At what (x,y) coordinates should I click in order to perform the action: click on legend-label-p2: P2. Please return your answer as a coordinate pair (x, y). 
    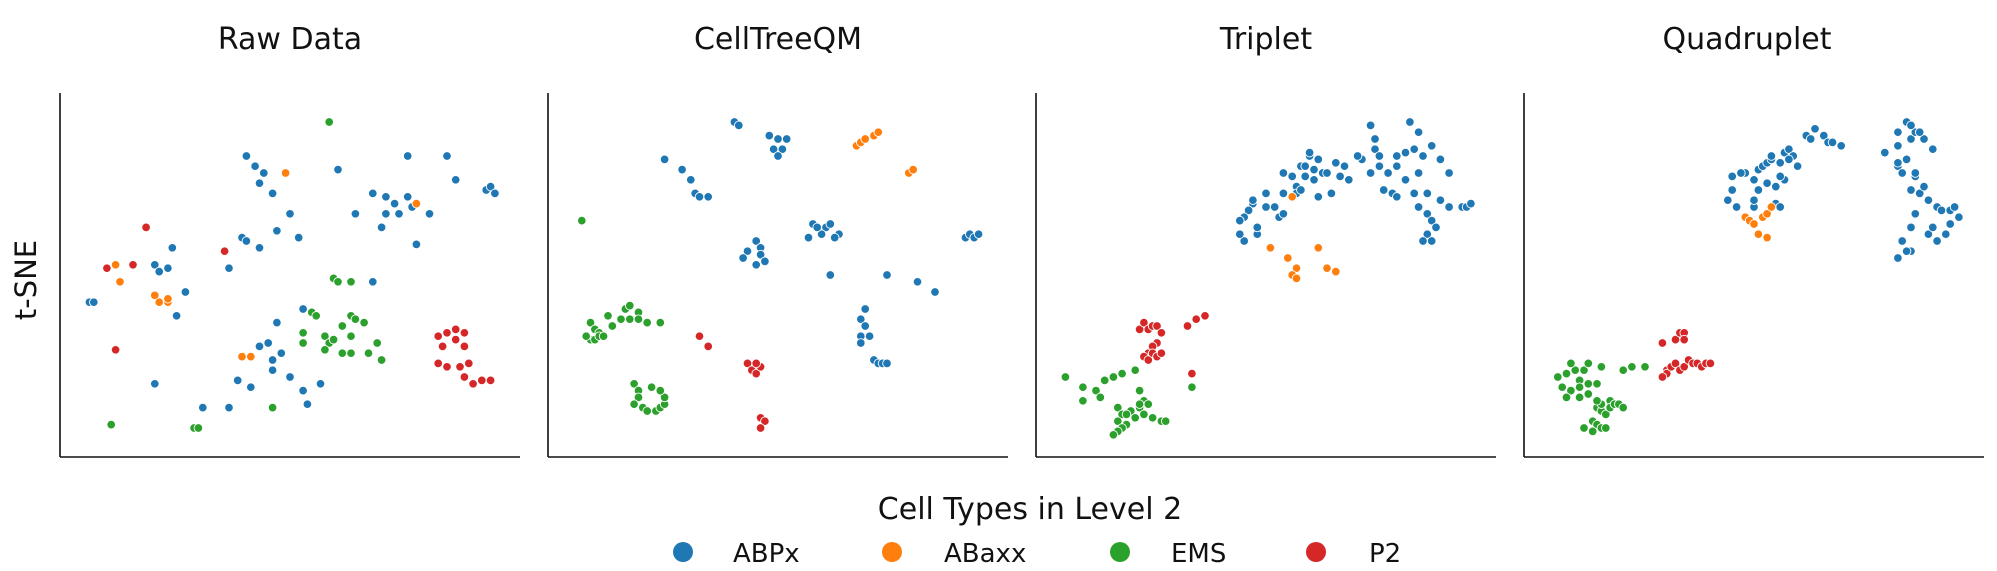
    Looking at the image, I should click on (1385, 554).